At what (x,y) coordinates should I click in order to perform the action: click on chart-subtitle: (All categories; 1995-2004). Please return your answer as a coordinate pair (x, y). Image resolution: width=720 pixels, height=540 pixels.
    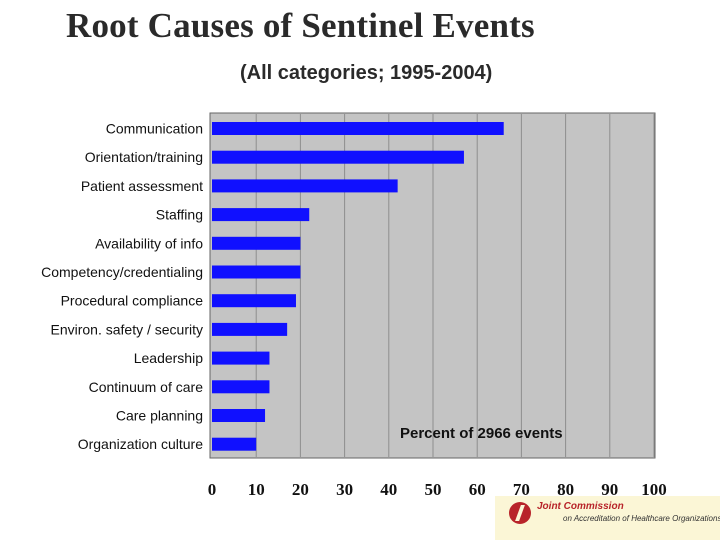
    Looking at the image, I should click on (366, 73).